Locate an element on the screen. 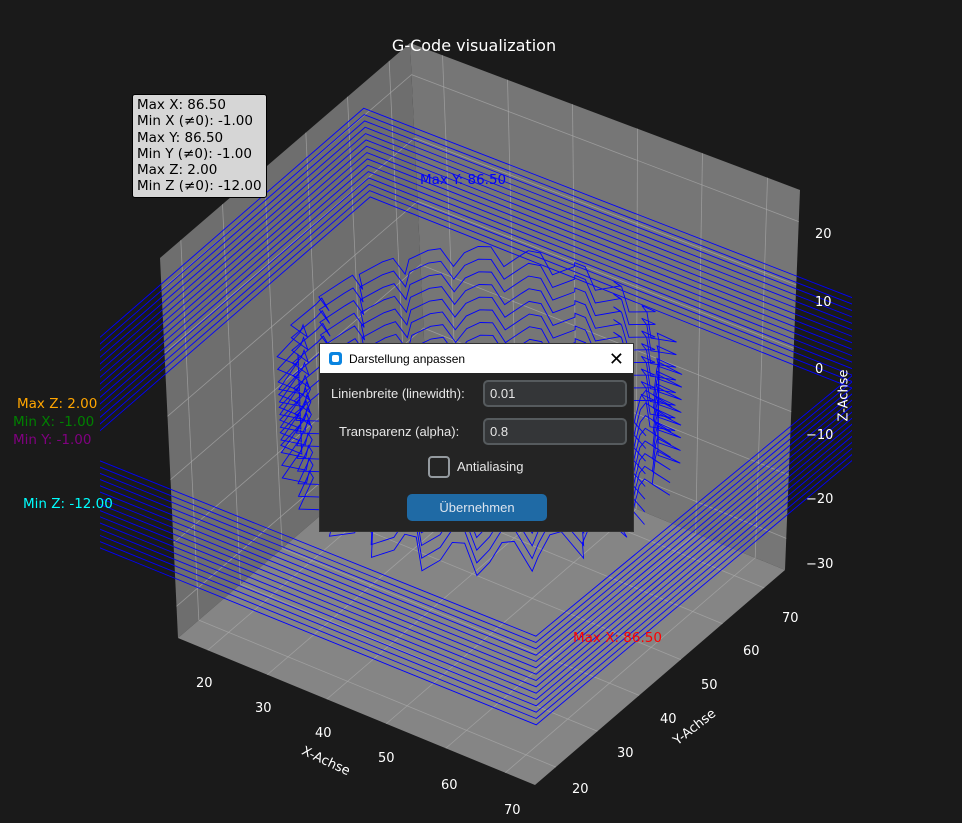 The image size is (962, 823). y-tick: 40 is located at coordinates (668, 719).